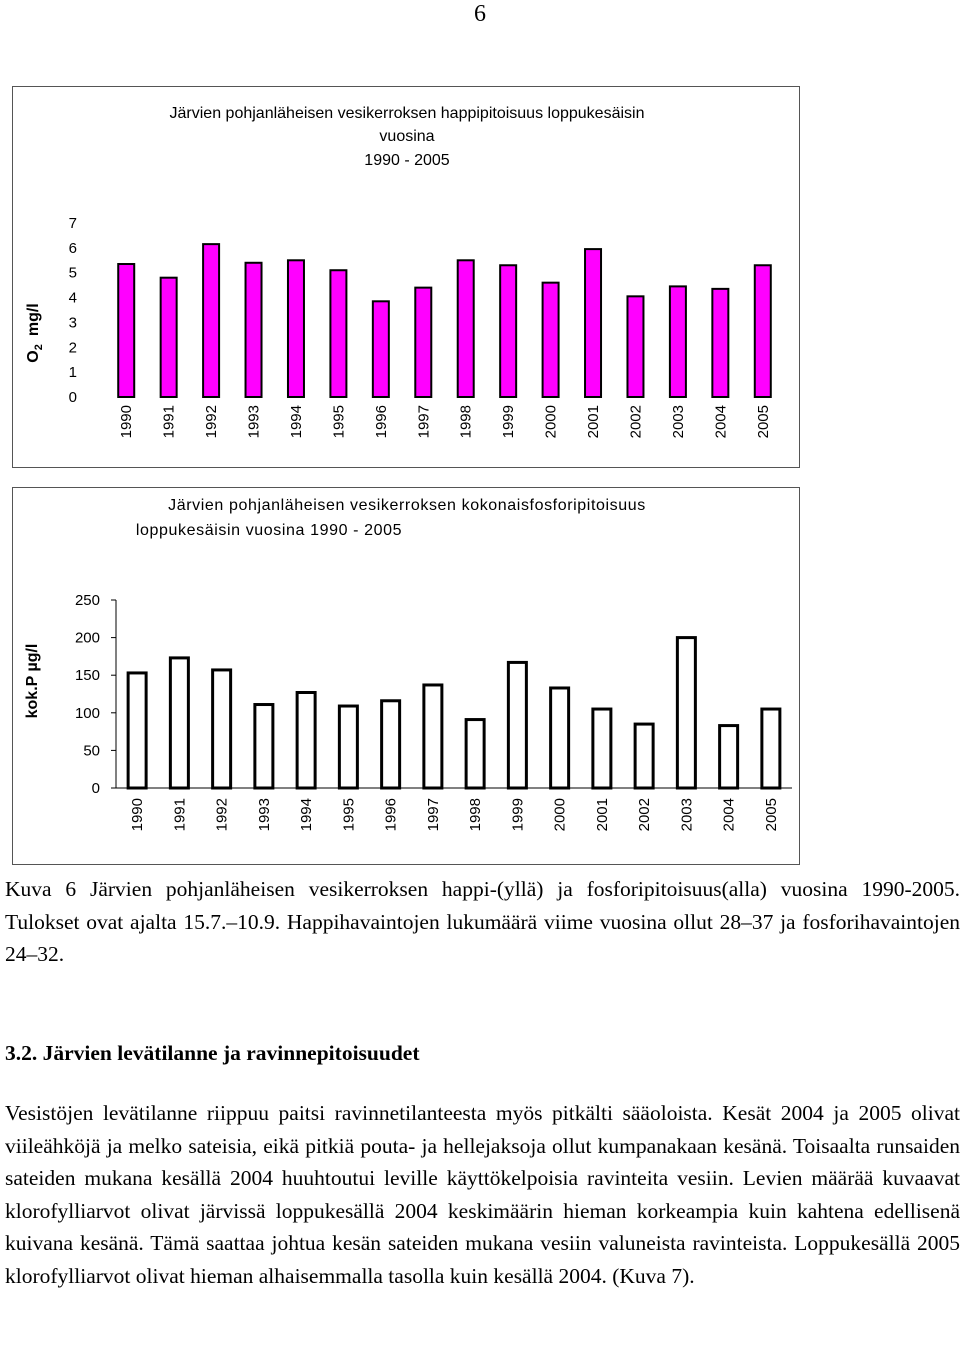  I want to click on oxygen-chart-y-axis-label: O2 mg/l, so click(35, 332).